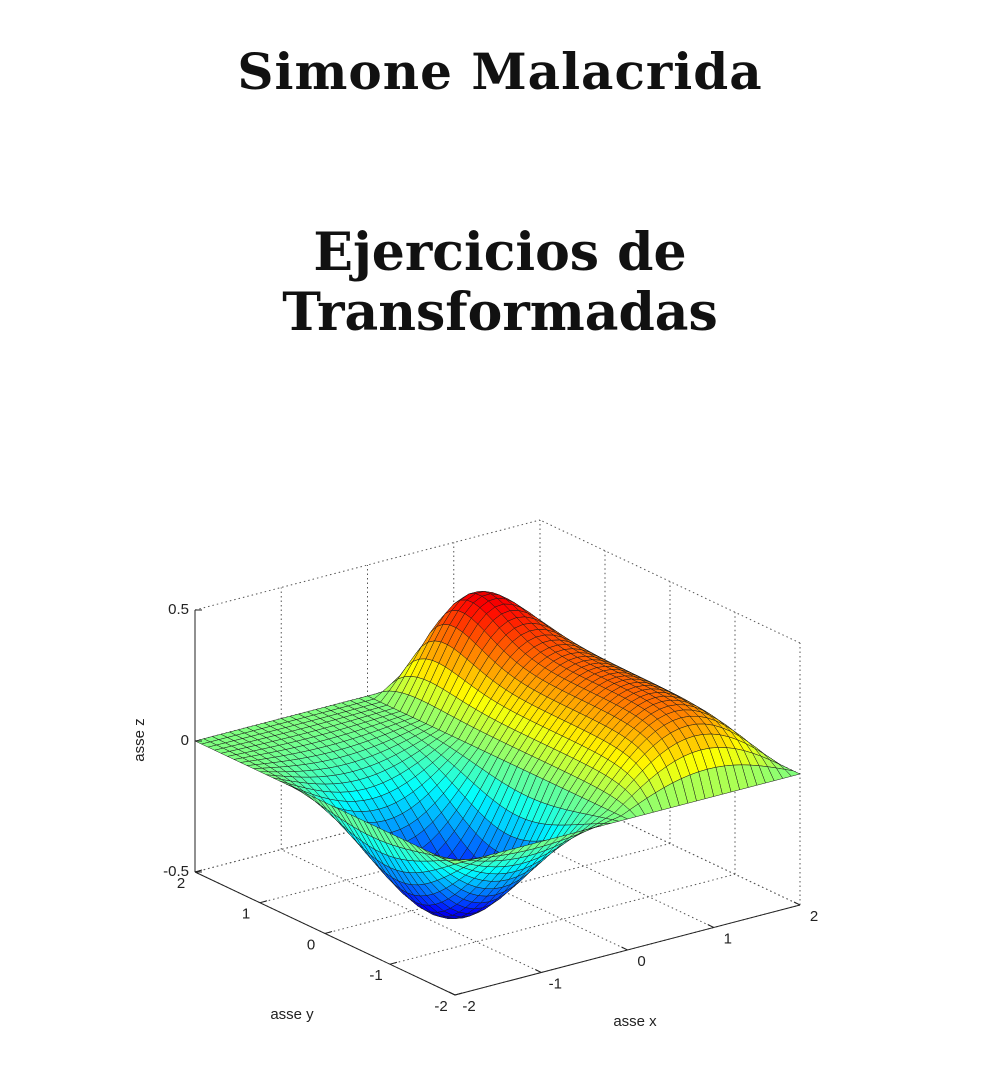  What do you see at coordinates (468, 1006) in the screenshot?
I see `x-tick-label: -2` at bounding box center [468, 1006].